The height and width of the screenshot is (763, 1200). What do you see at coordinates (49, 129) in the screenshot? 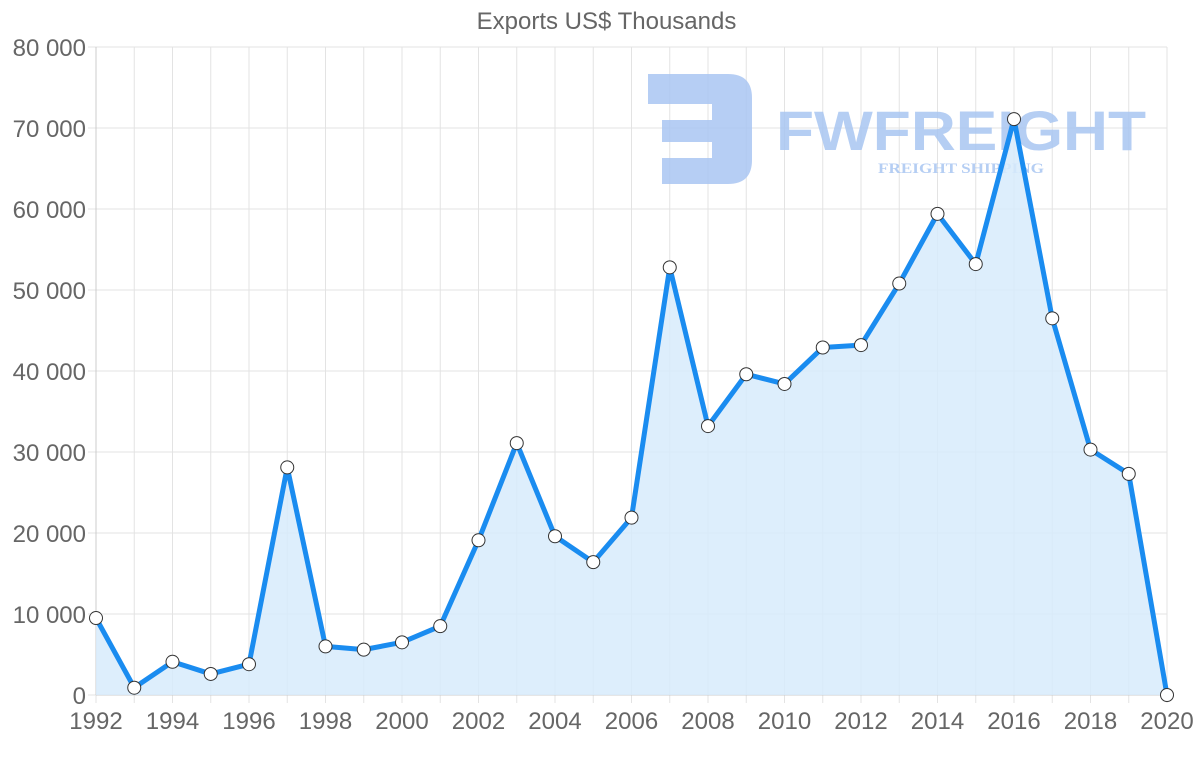
I see `y-tick-label: 70 000` at bounding box center [49, 129].